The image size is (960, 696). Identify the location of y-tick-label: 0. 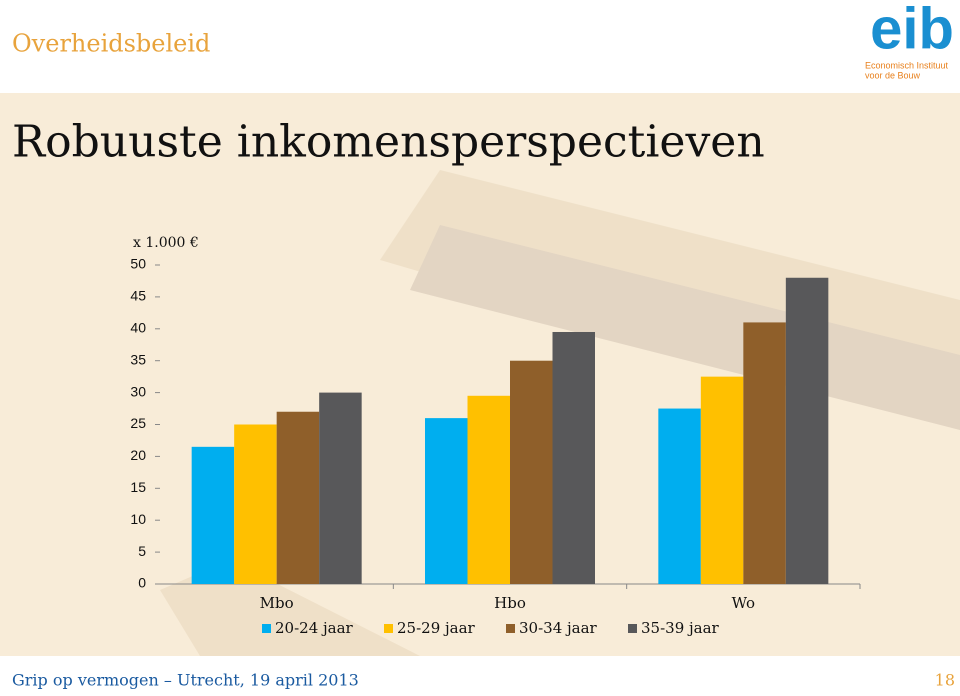
(142, 583).